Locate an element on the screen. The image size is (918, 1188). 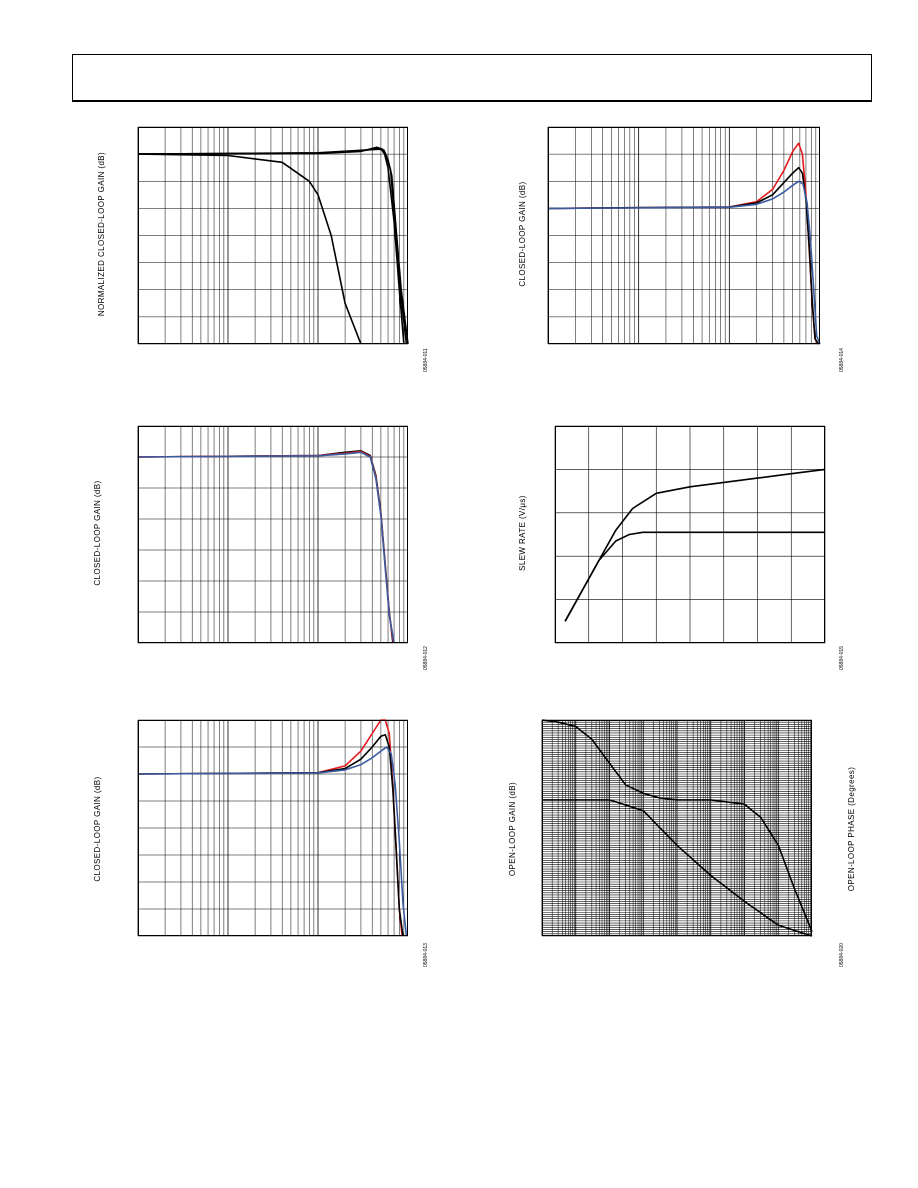
page-header-box is located at coordinates (472, 78).